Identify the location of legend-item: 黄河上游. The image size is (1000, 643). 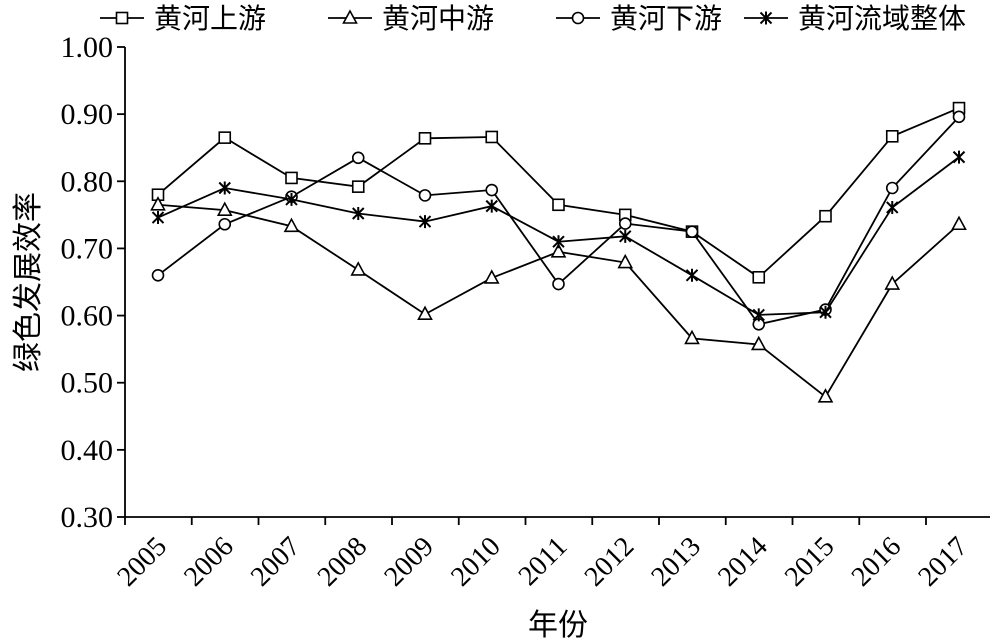
(183, 18).